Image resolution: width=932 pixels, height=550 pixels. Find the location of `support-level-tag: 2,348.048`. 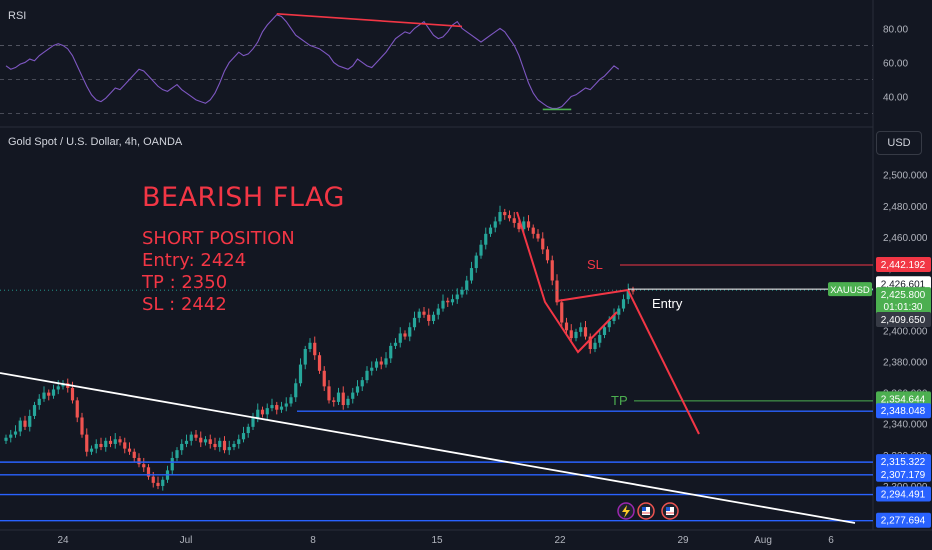

support-level-tag: 2,348.048 is located at coordinates (903, 411).